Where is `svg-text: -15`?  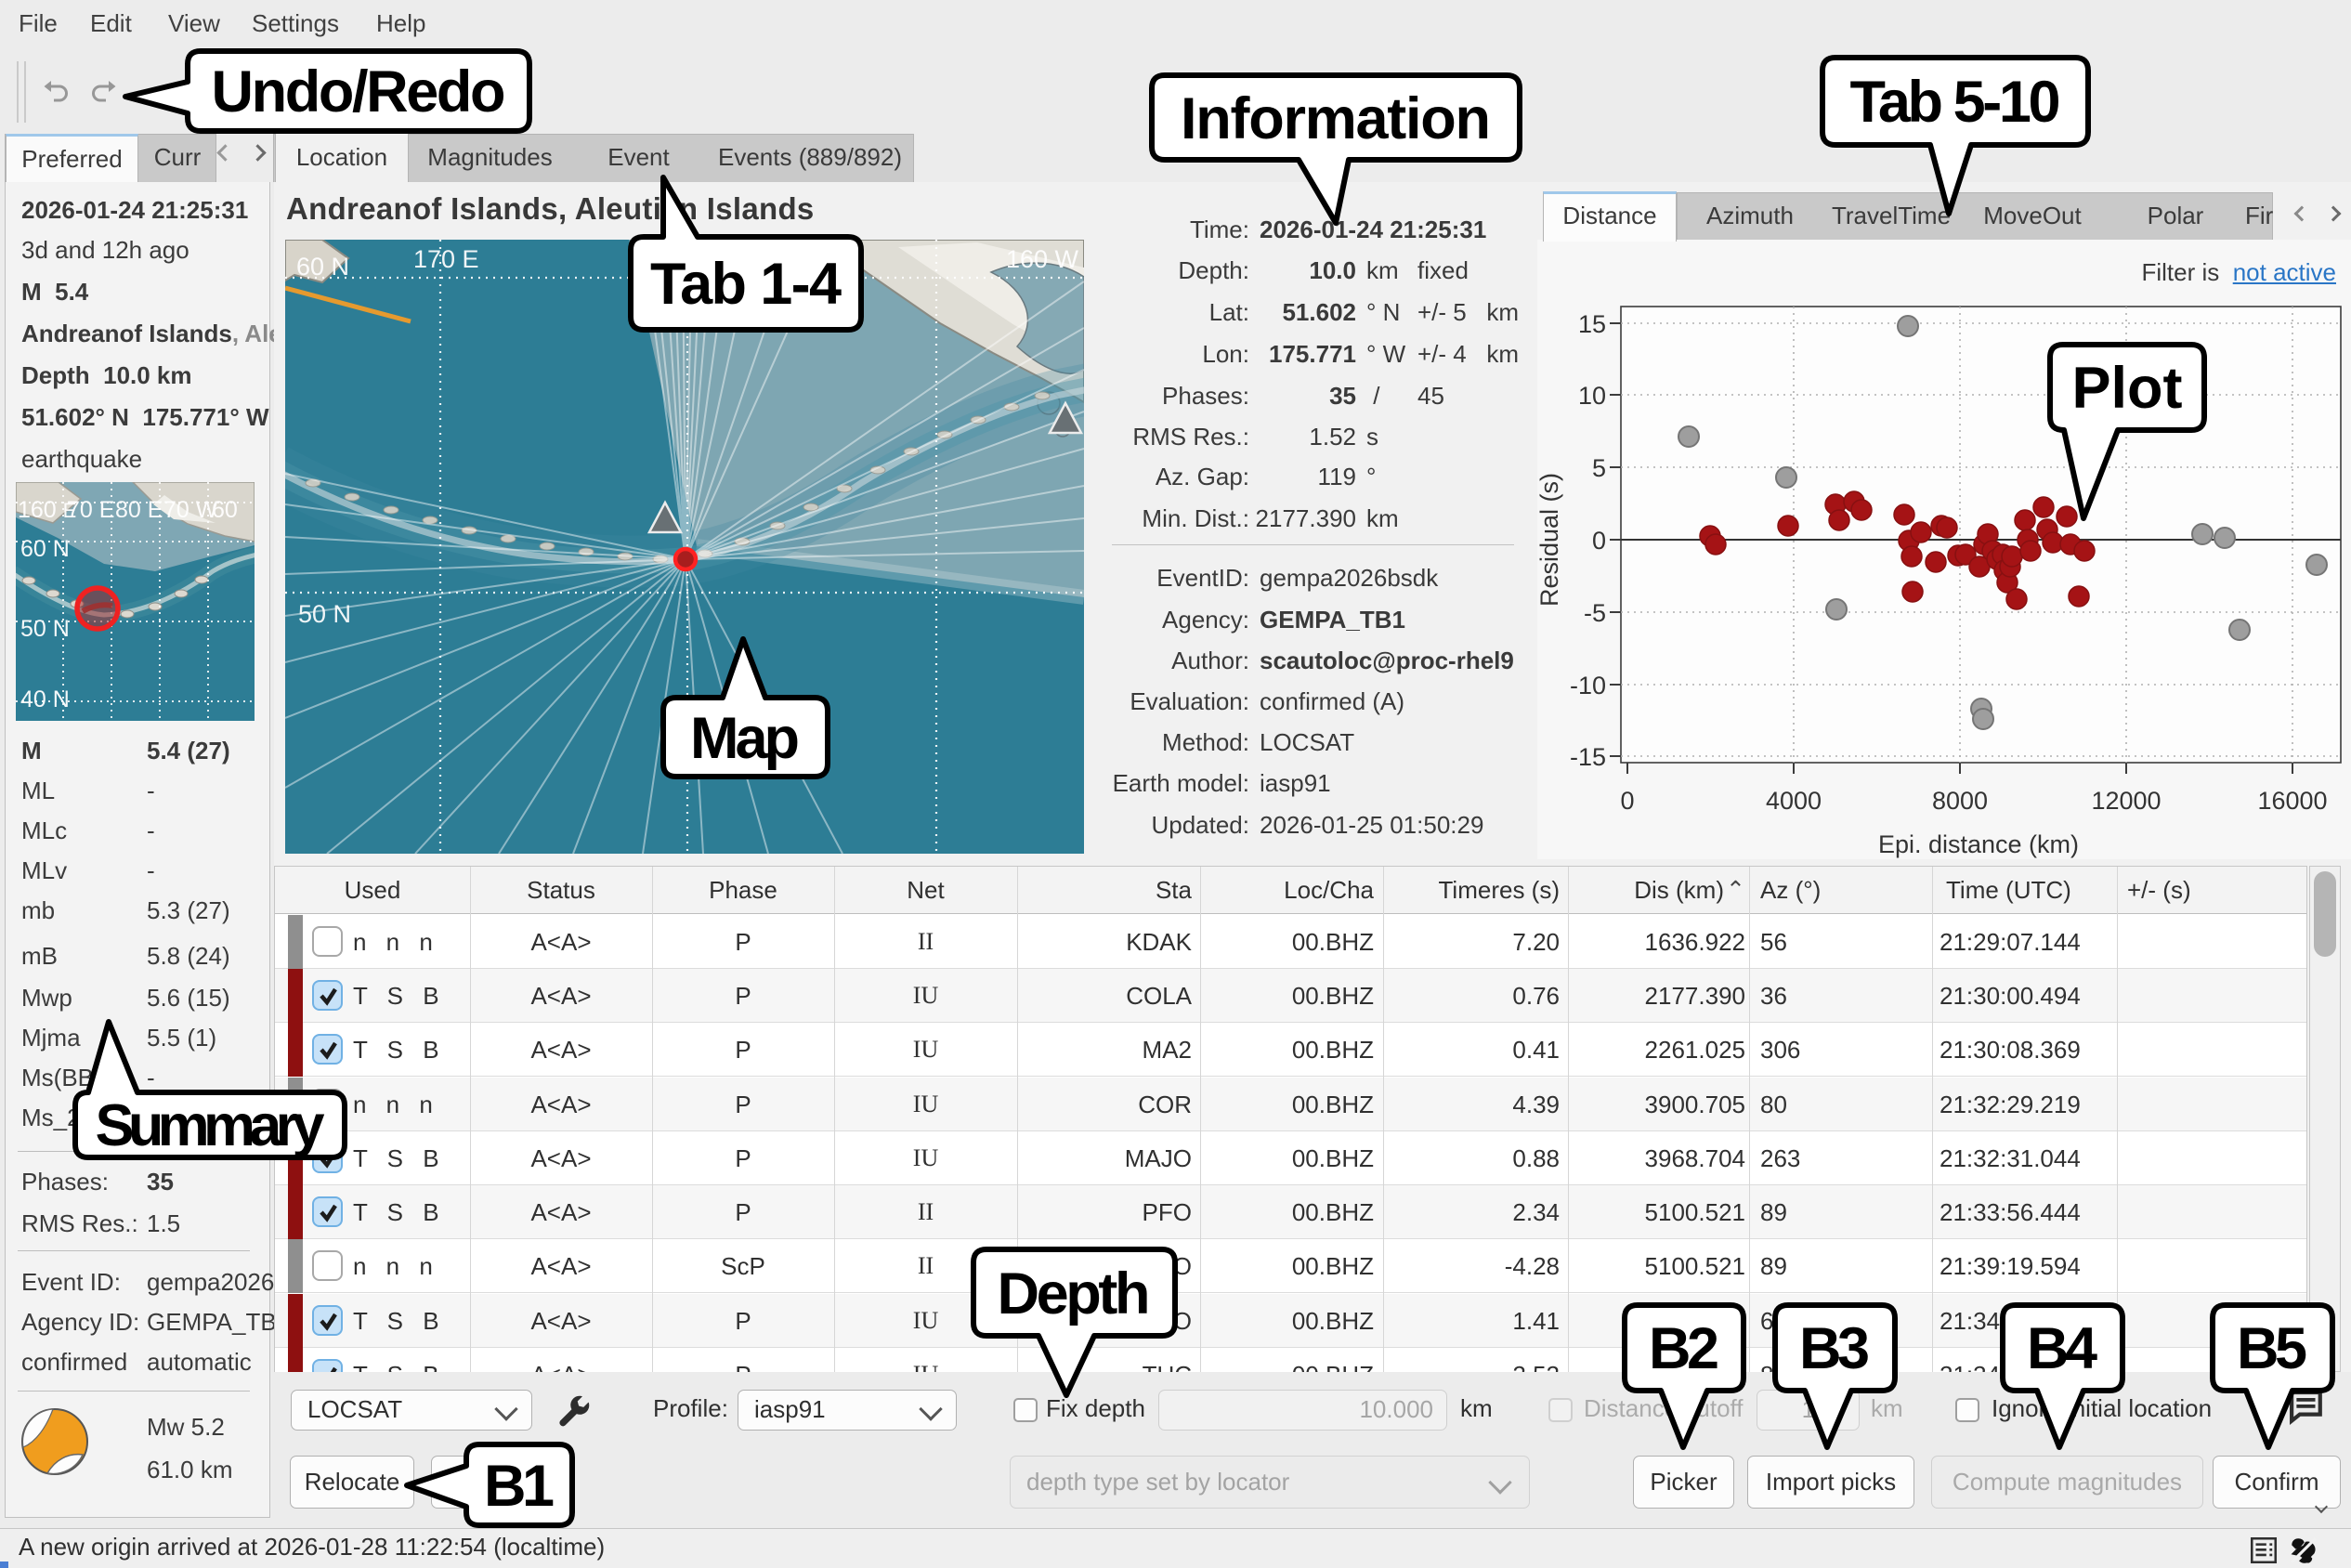
svg-text: -15 is located at coordinates (1588, 757).